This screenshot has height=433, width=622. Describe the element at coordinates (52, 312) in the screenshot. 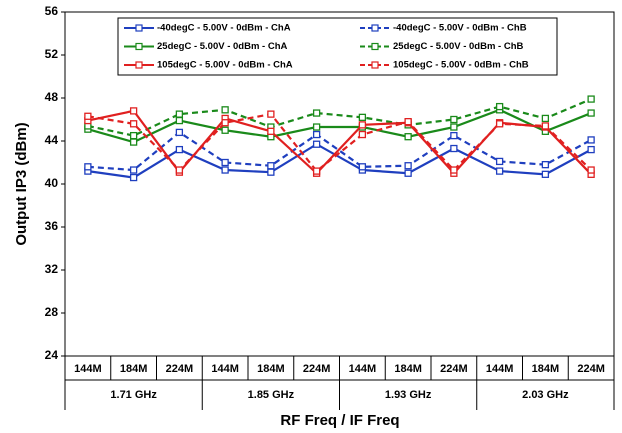

I see `y-tick-label: 28` at that location.